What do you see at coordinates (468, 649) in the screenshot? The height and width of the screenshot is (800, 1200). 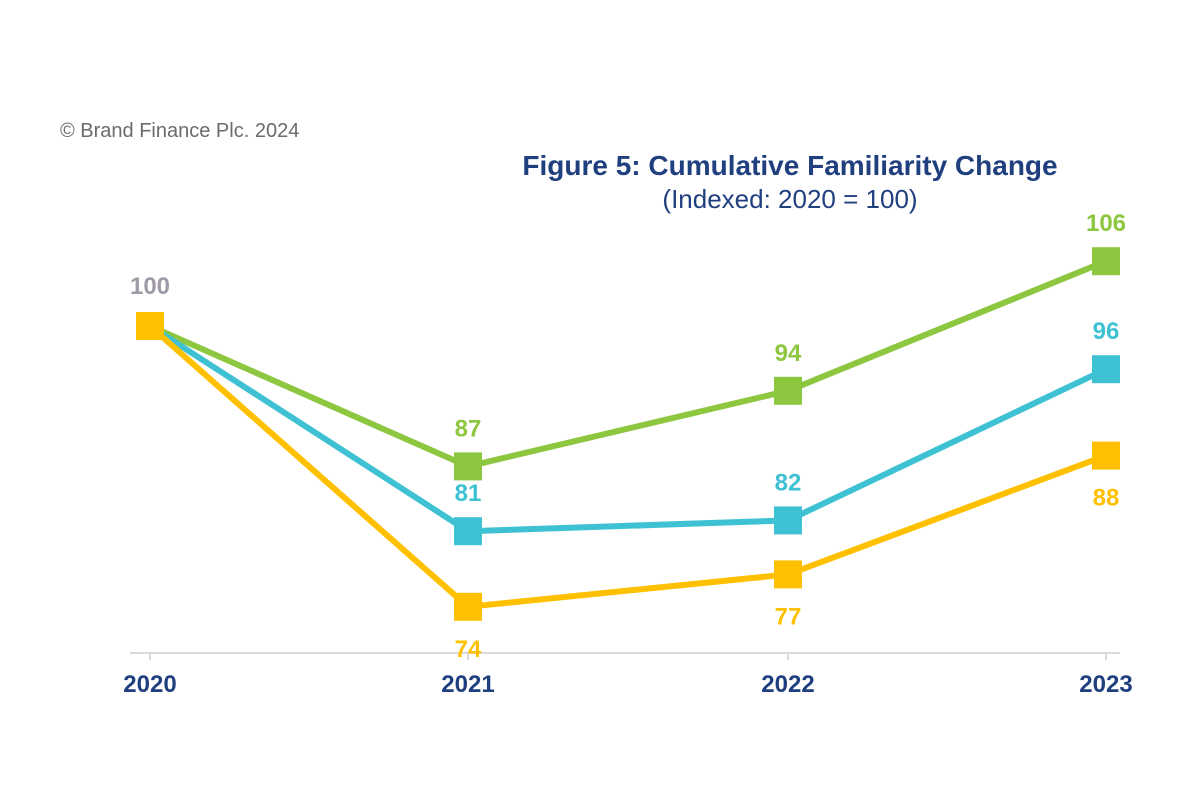 I see `data-label: 74` at bounding box center [468, 649].